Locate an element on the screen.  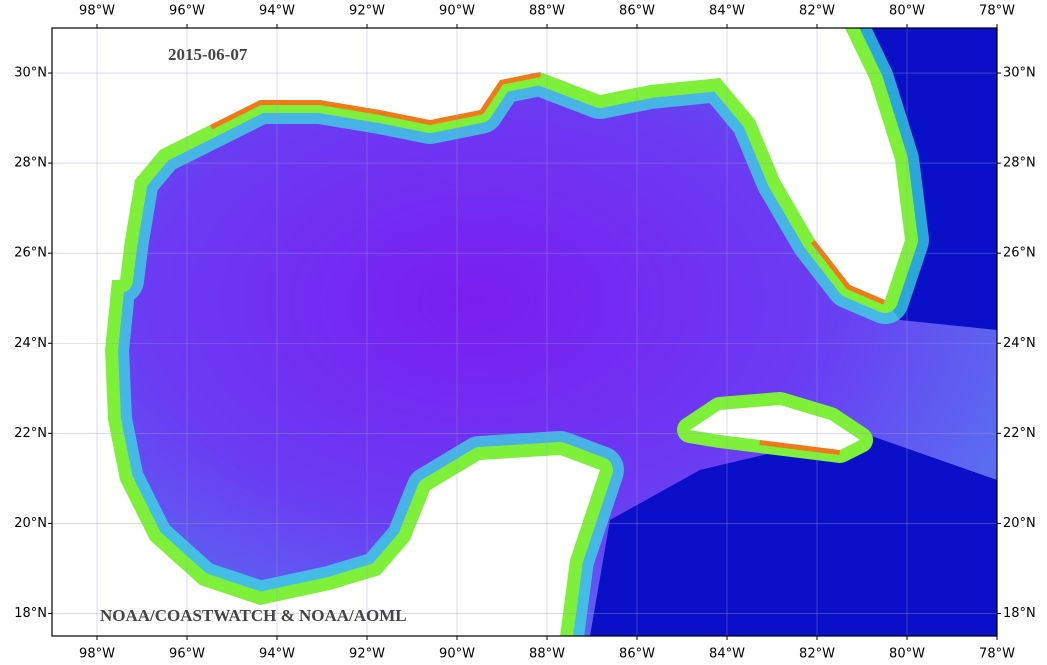
credit-label: NOAA/COASTWATCH & NOAA/AOML is located at coordinates (253, 615).